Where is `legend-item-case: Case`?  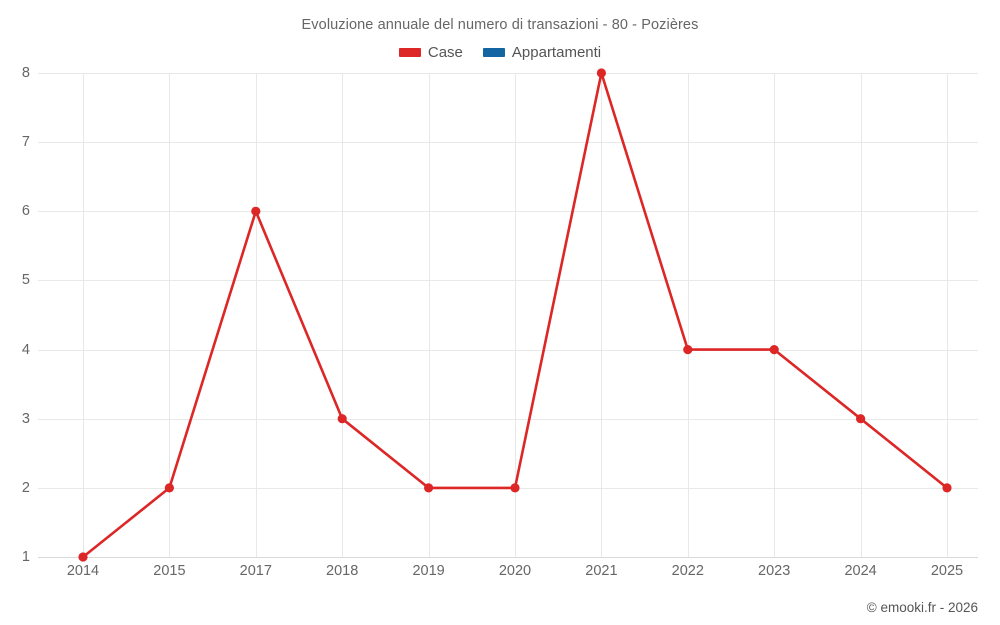 legend-item-case: Case is located at coordinates (430, 52).